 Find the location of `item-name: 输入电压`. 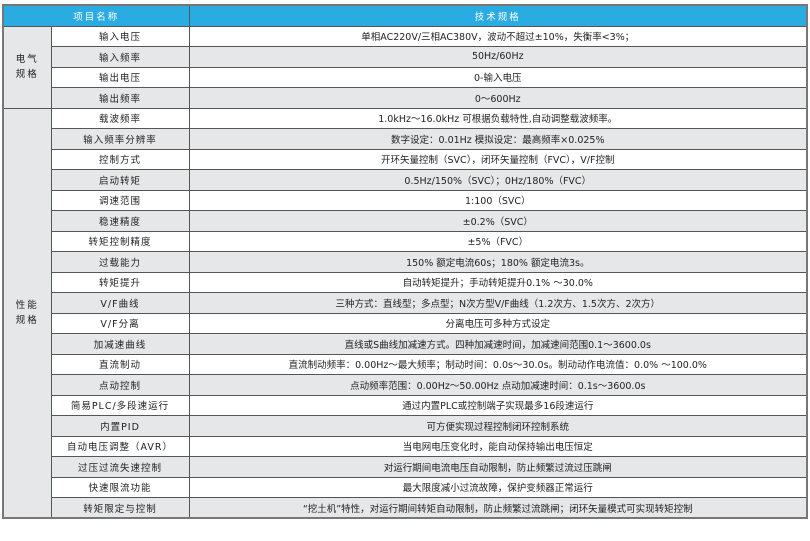

item-name: 输入电压 is located at coordinates (120, 36).